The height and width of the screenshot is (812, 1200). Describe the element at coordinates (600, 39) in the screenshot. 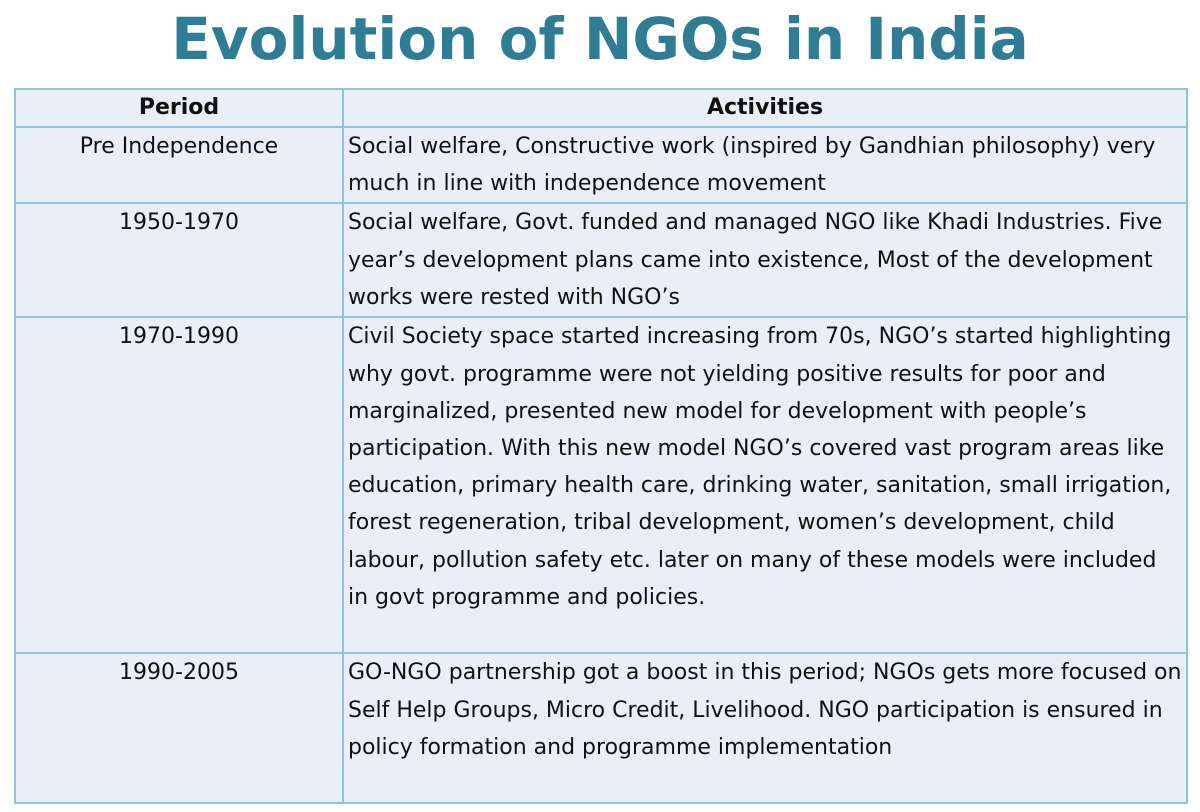

I see `page-title: Evolution of NGOs in India` at that location.